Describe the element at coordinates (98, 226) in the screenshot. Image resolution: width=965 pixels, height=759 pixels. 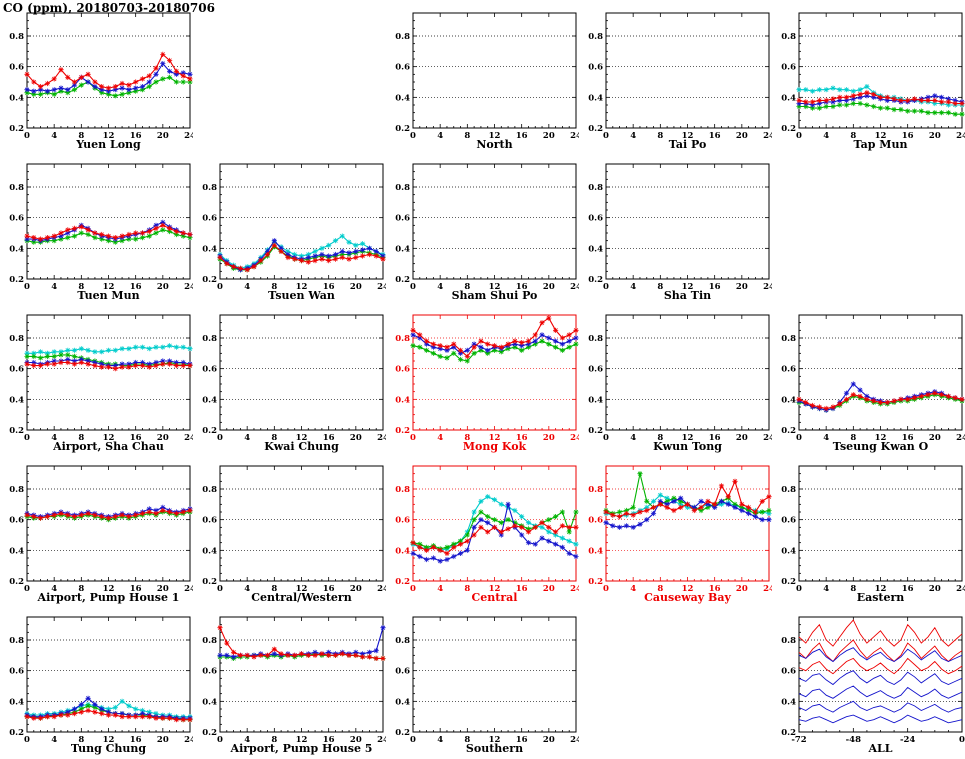
I see `subplot-tuen-mun: 0 4 8 12 16 20 24 0.2 0.4 0.6 0.8 Tuen Mun` at that location.